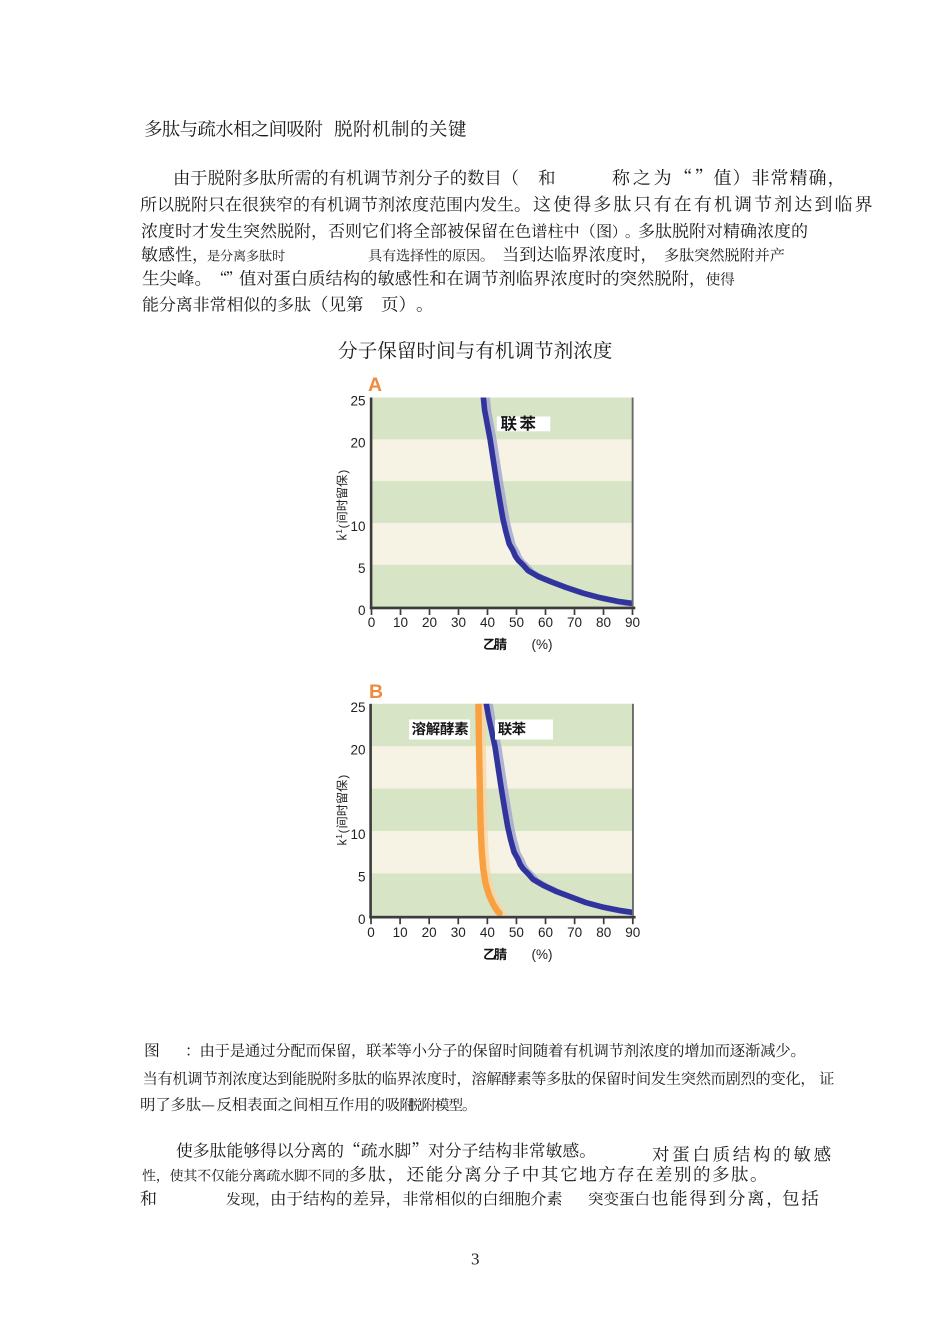 The height and width of the screenshot is (1344, 950). What do you see at coordinates (475, 1259) in the screenshot?
I see `svg-text: 3` at bounding box center [475, 1259].